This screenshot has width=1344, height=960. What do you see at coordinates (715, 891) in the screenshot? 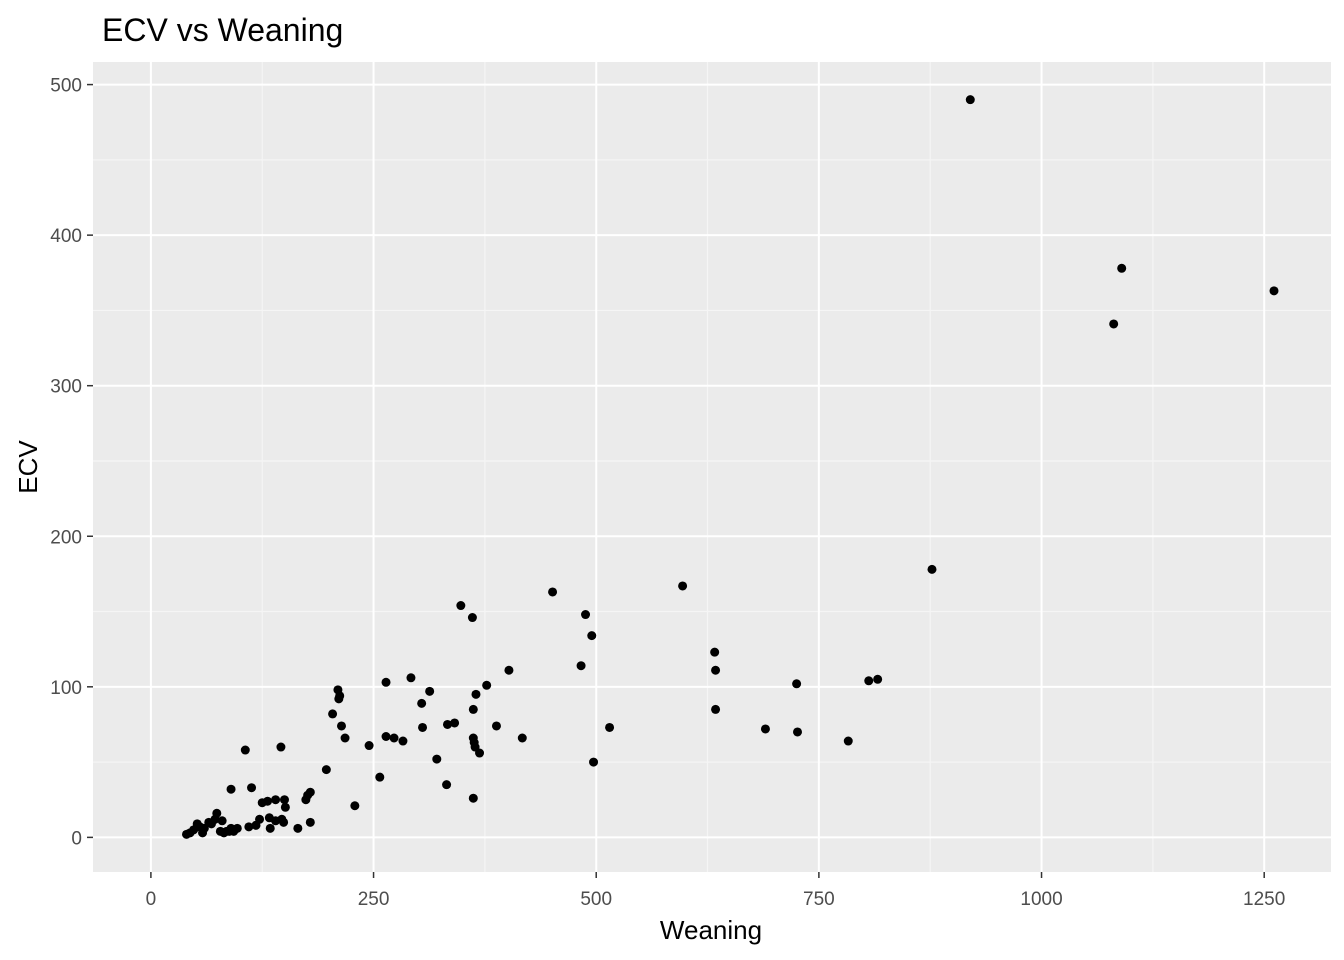
I see `x-axis-ticks: 0 250 500 750 1000 1250` at bounding box center [715, 891].